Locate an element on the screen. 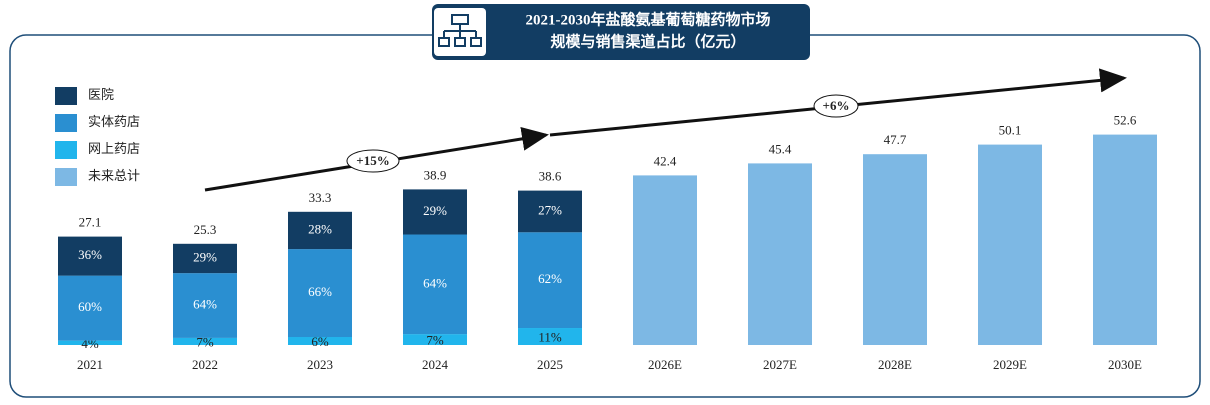 The height and width of the screenshot is (405, 1210). annotation: +6% is located at coordinates (836, 105).